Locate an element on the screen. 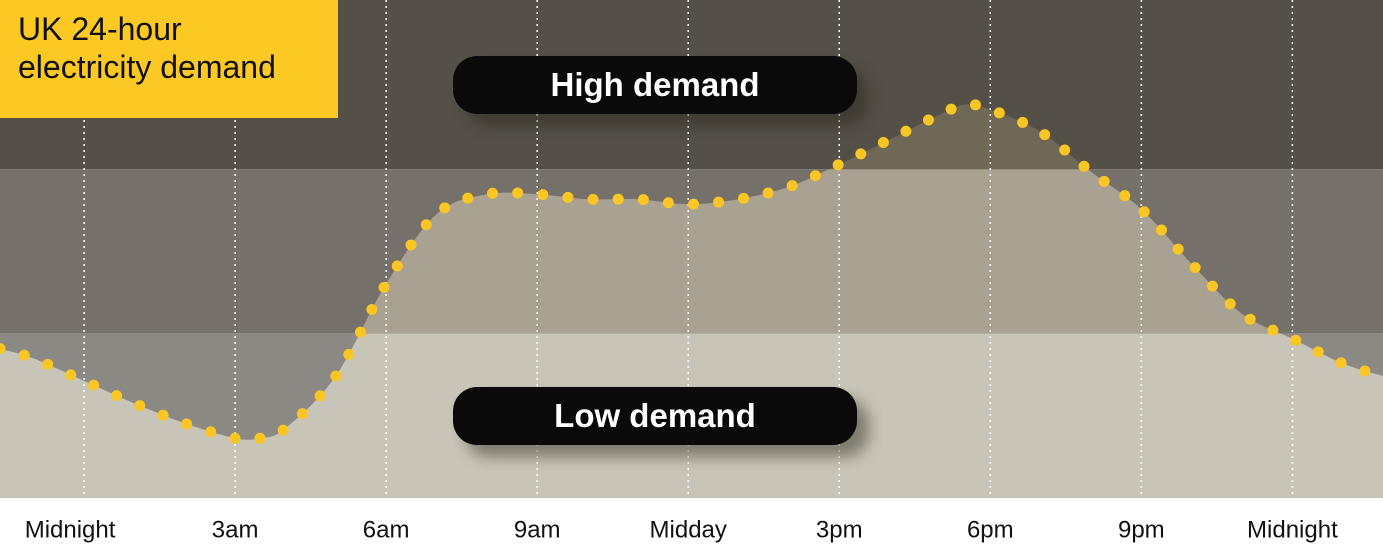 This screenshot has height=554, width=1383. x-tick-label: Midday is located at coordinates (688, 529).